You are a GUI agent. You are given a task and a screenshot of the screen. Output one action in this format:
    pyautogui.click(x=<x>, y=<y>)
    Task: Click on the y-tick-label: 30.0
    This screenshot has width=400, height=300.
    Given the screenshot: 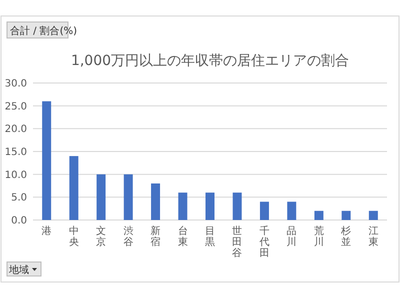 What is the action you would take?
    pyautogui.click(x=15, y=84)
    